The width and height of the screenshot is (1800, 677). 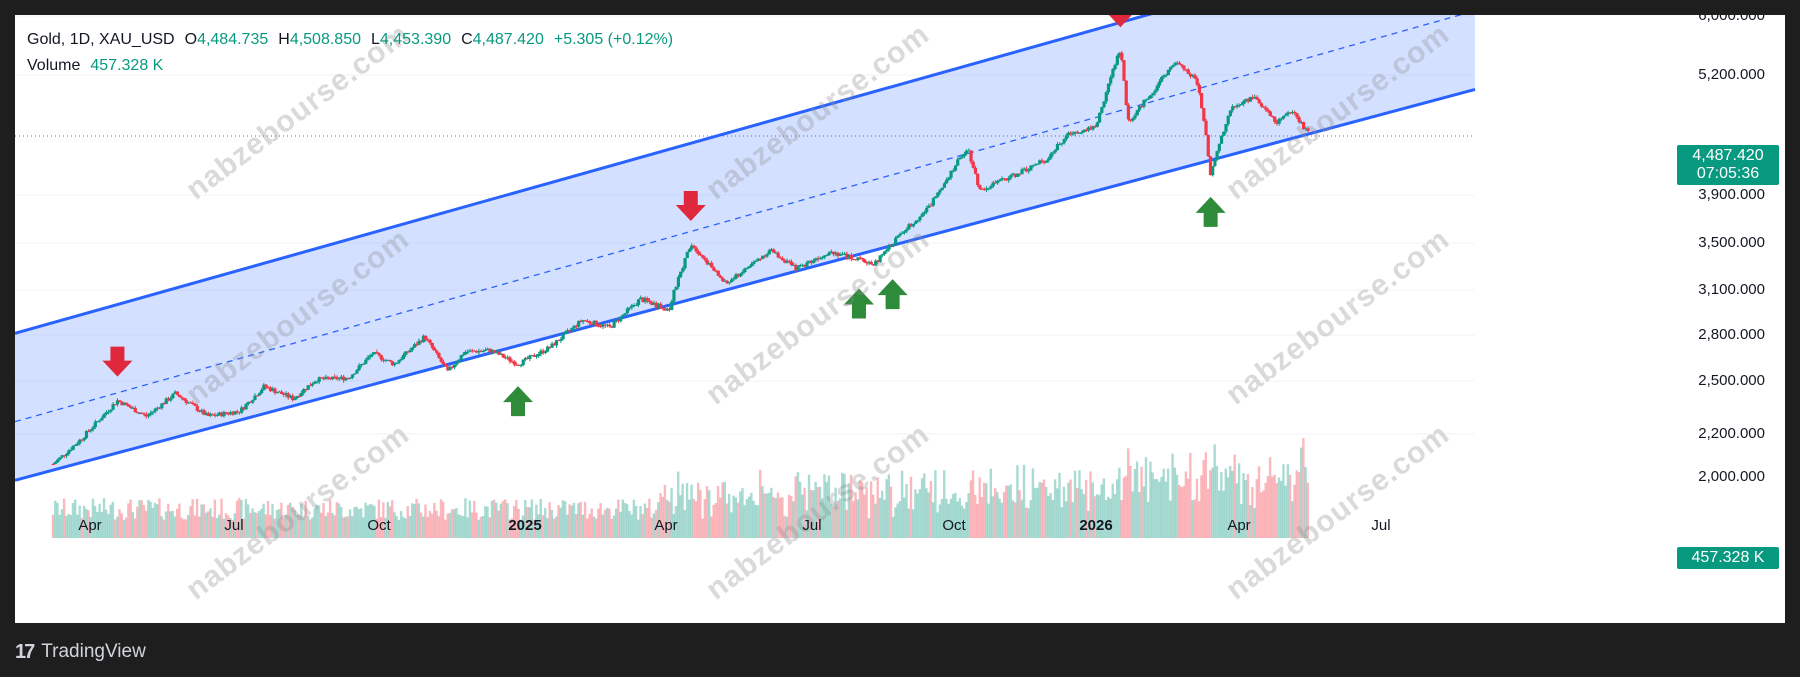 I want to click on up-arrow-marker, so click(x=518, y=401).